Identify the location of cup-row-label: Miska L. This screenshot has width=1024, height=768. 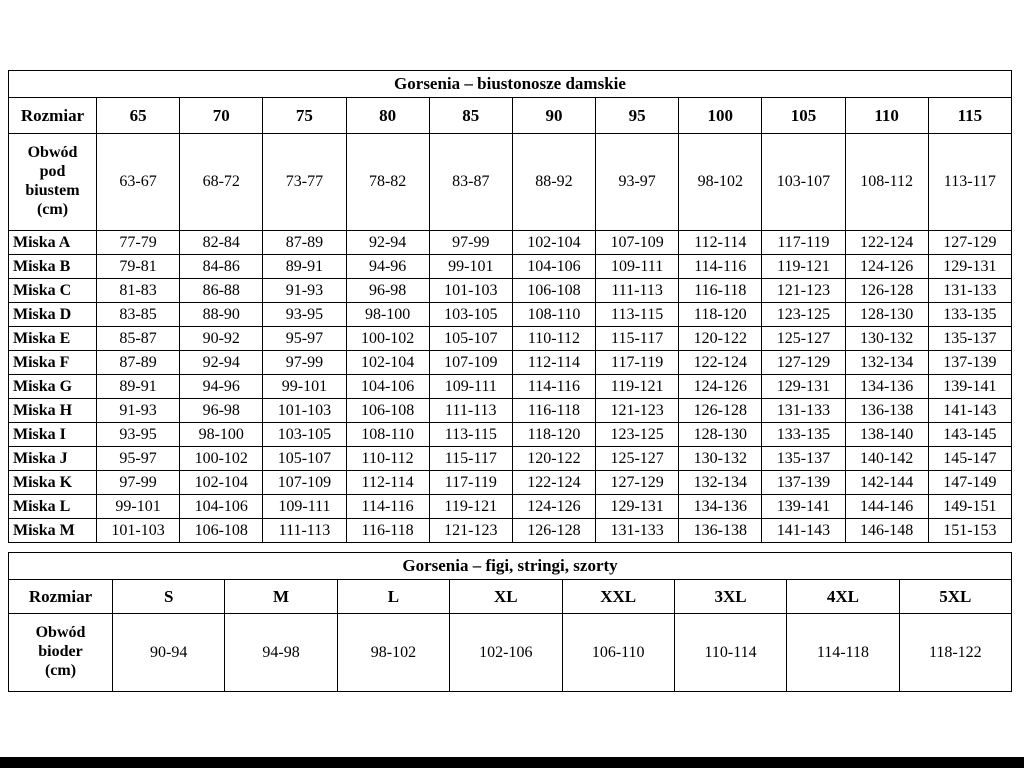
(52, 506).